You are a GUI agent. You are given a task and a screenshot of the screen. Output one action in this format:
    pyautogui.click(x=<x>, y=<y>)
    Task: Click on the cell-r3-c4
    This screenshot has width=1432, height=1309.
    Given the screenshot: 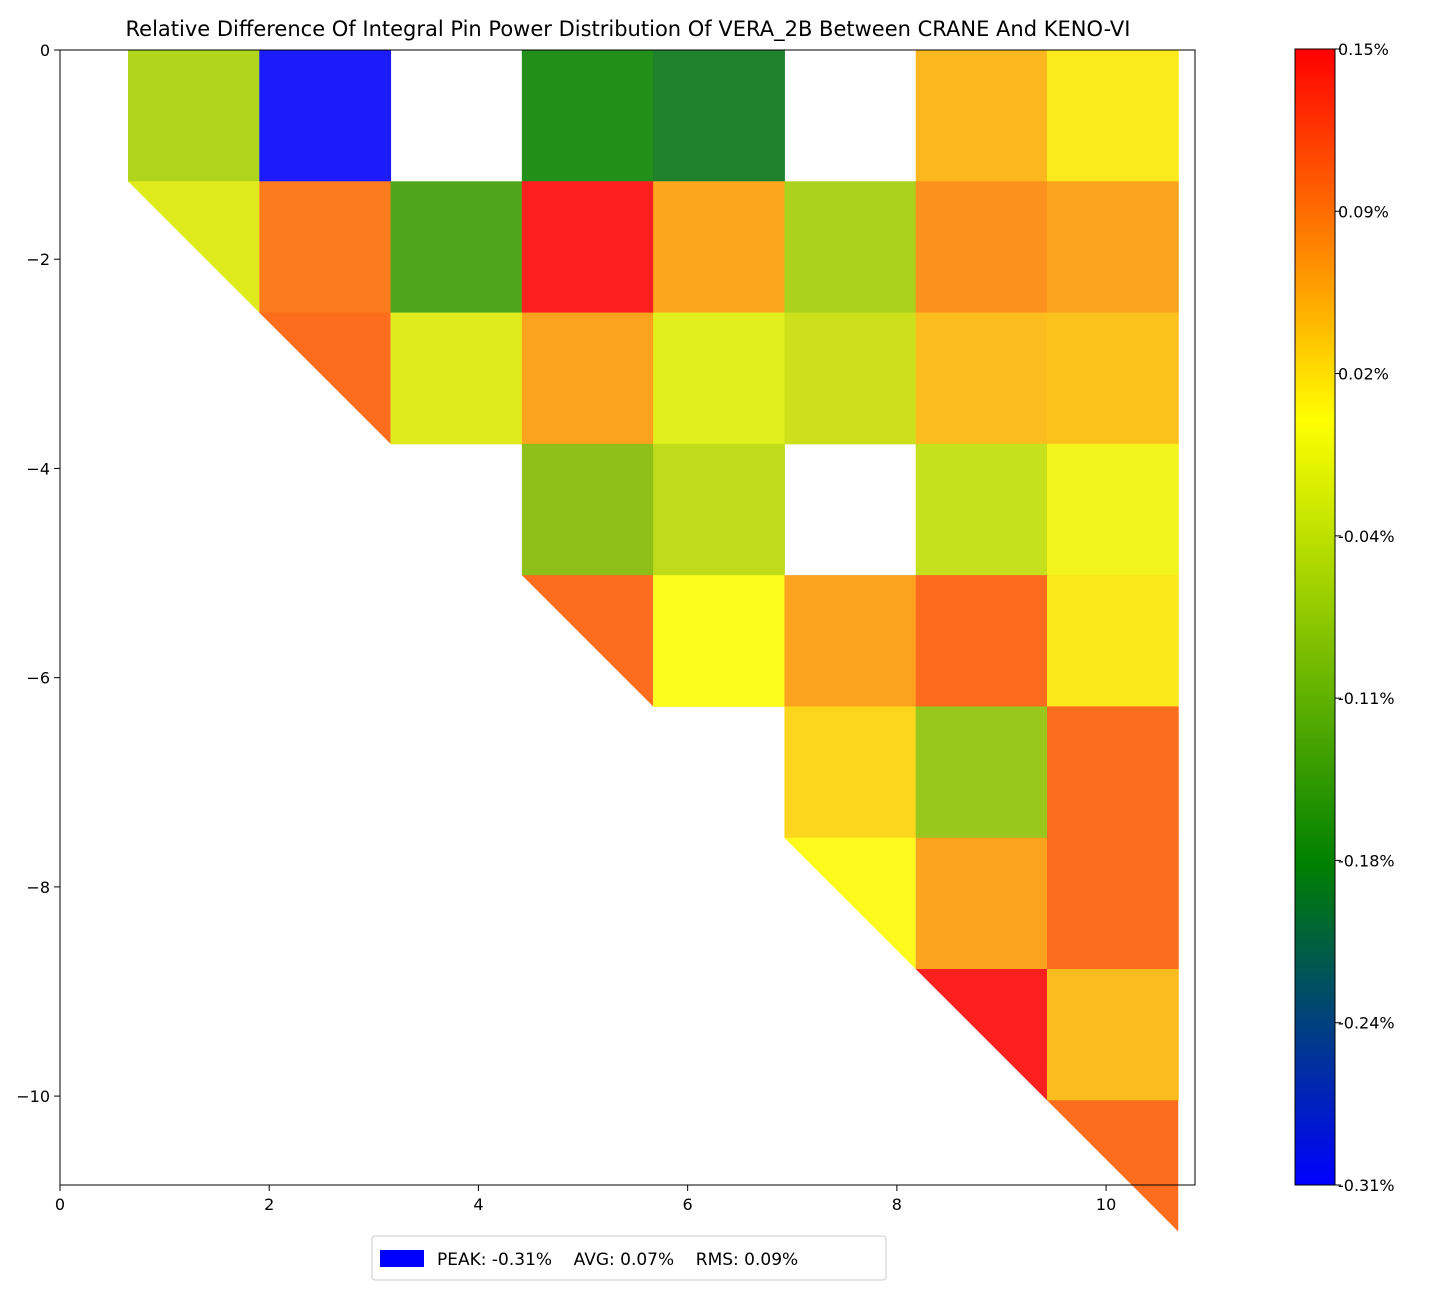 What is the action you would take?
    pyautogui.click(x=719, y=509)
    